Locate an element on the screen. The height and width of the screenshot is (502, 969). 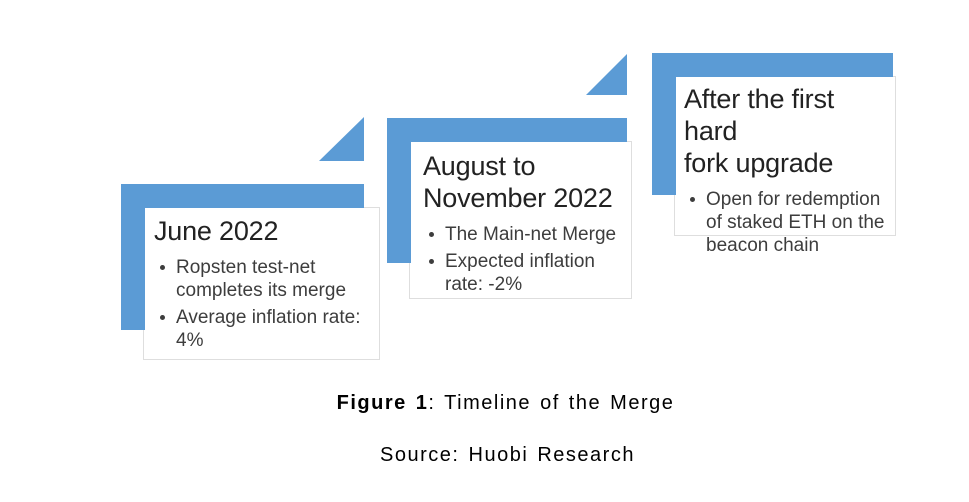
step1-bullet-1: Ropsten test-net completes its merge is located at coordinates (262, 279).